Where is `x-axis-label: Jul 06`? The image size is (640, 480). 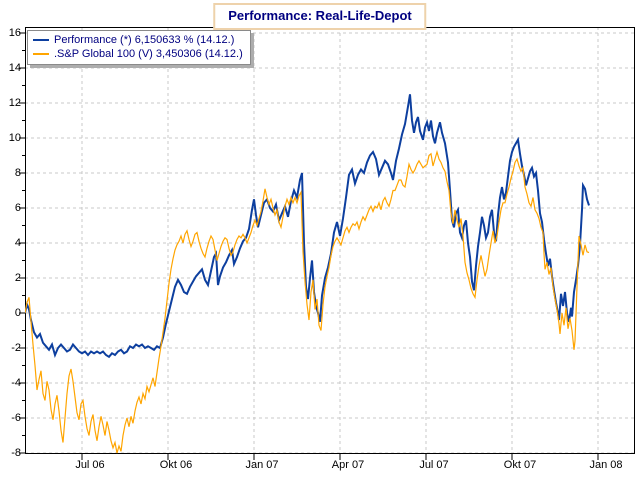 x-axis-label: Jul 06 is located at coordinates (90, 465).